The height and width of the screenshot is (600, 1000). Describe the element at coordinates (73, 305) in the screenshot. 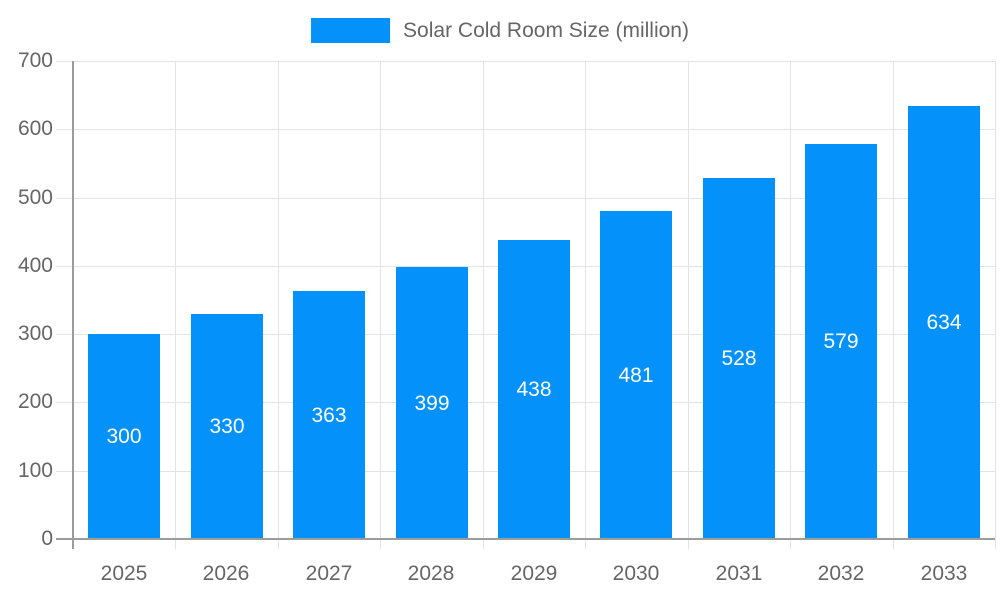

I see `y-axis-line` at that location.